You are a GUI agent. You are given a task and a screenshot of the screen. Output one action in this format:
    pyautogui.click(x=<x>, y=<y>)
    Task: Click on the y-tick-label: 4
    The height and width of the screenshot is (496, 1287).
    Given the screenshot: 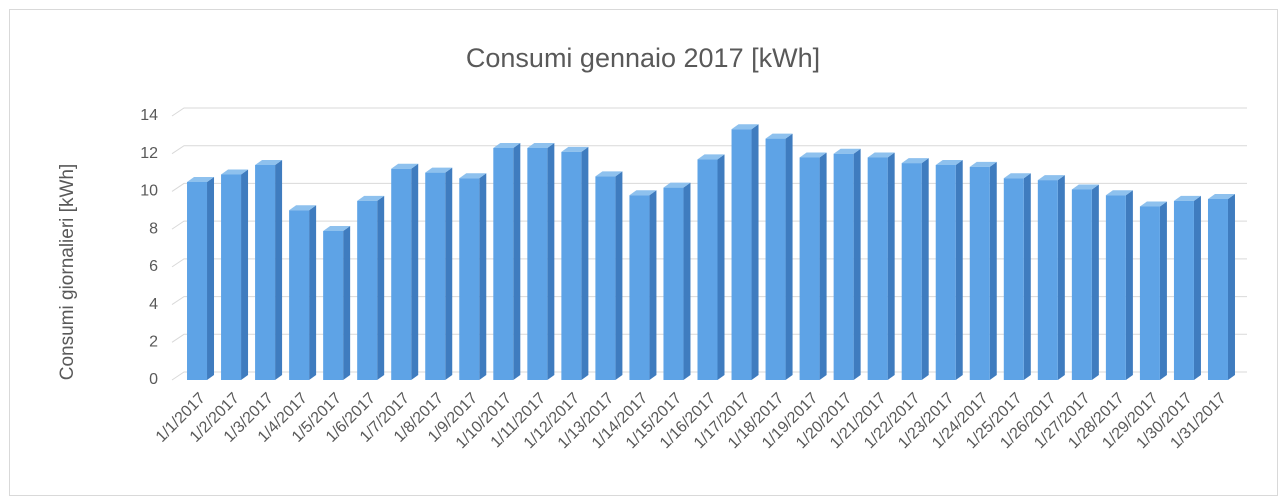 What is the action you would take?
    pyautogui.click(x=153, y=304)
    